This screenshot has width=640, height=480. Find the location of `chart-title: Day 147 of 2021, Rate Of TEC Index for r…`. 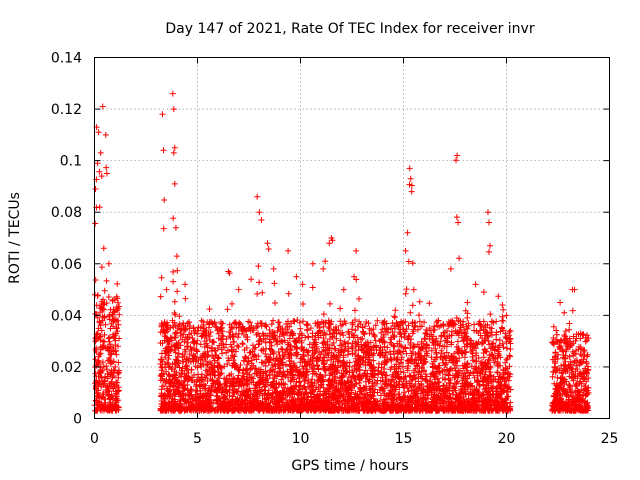

chart-title: Day 147 of 2021, Rate Of TEC Index for r… is located at coordinates (349, 29).